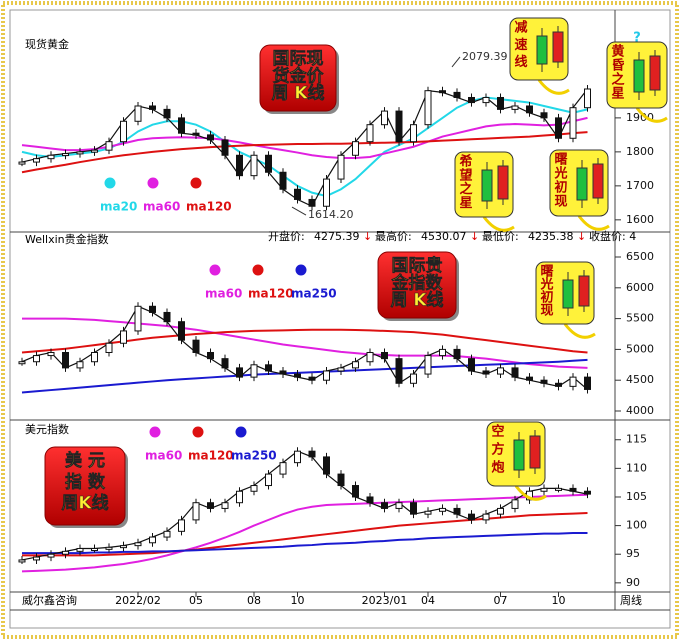 This screenshot has width=680, height=640. I want to click on pattern-text: 减, so click(520, 28).